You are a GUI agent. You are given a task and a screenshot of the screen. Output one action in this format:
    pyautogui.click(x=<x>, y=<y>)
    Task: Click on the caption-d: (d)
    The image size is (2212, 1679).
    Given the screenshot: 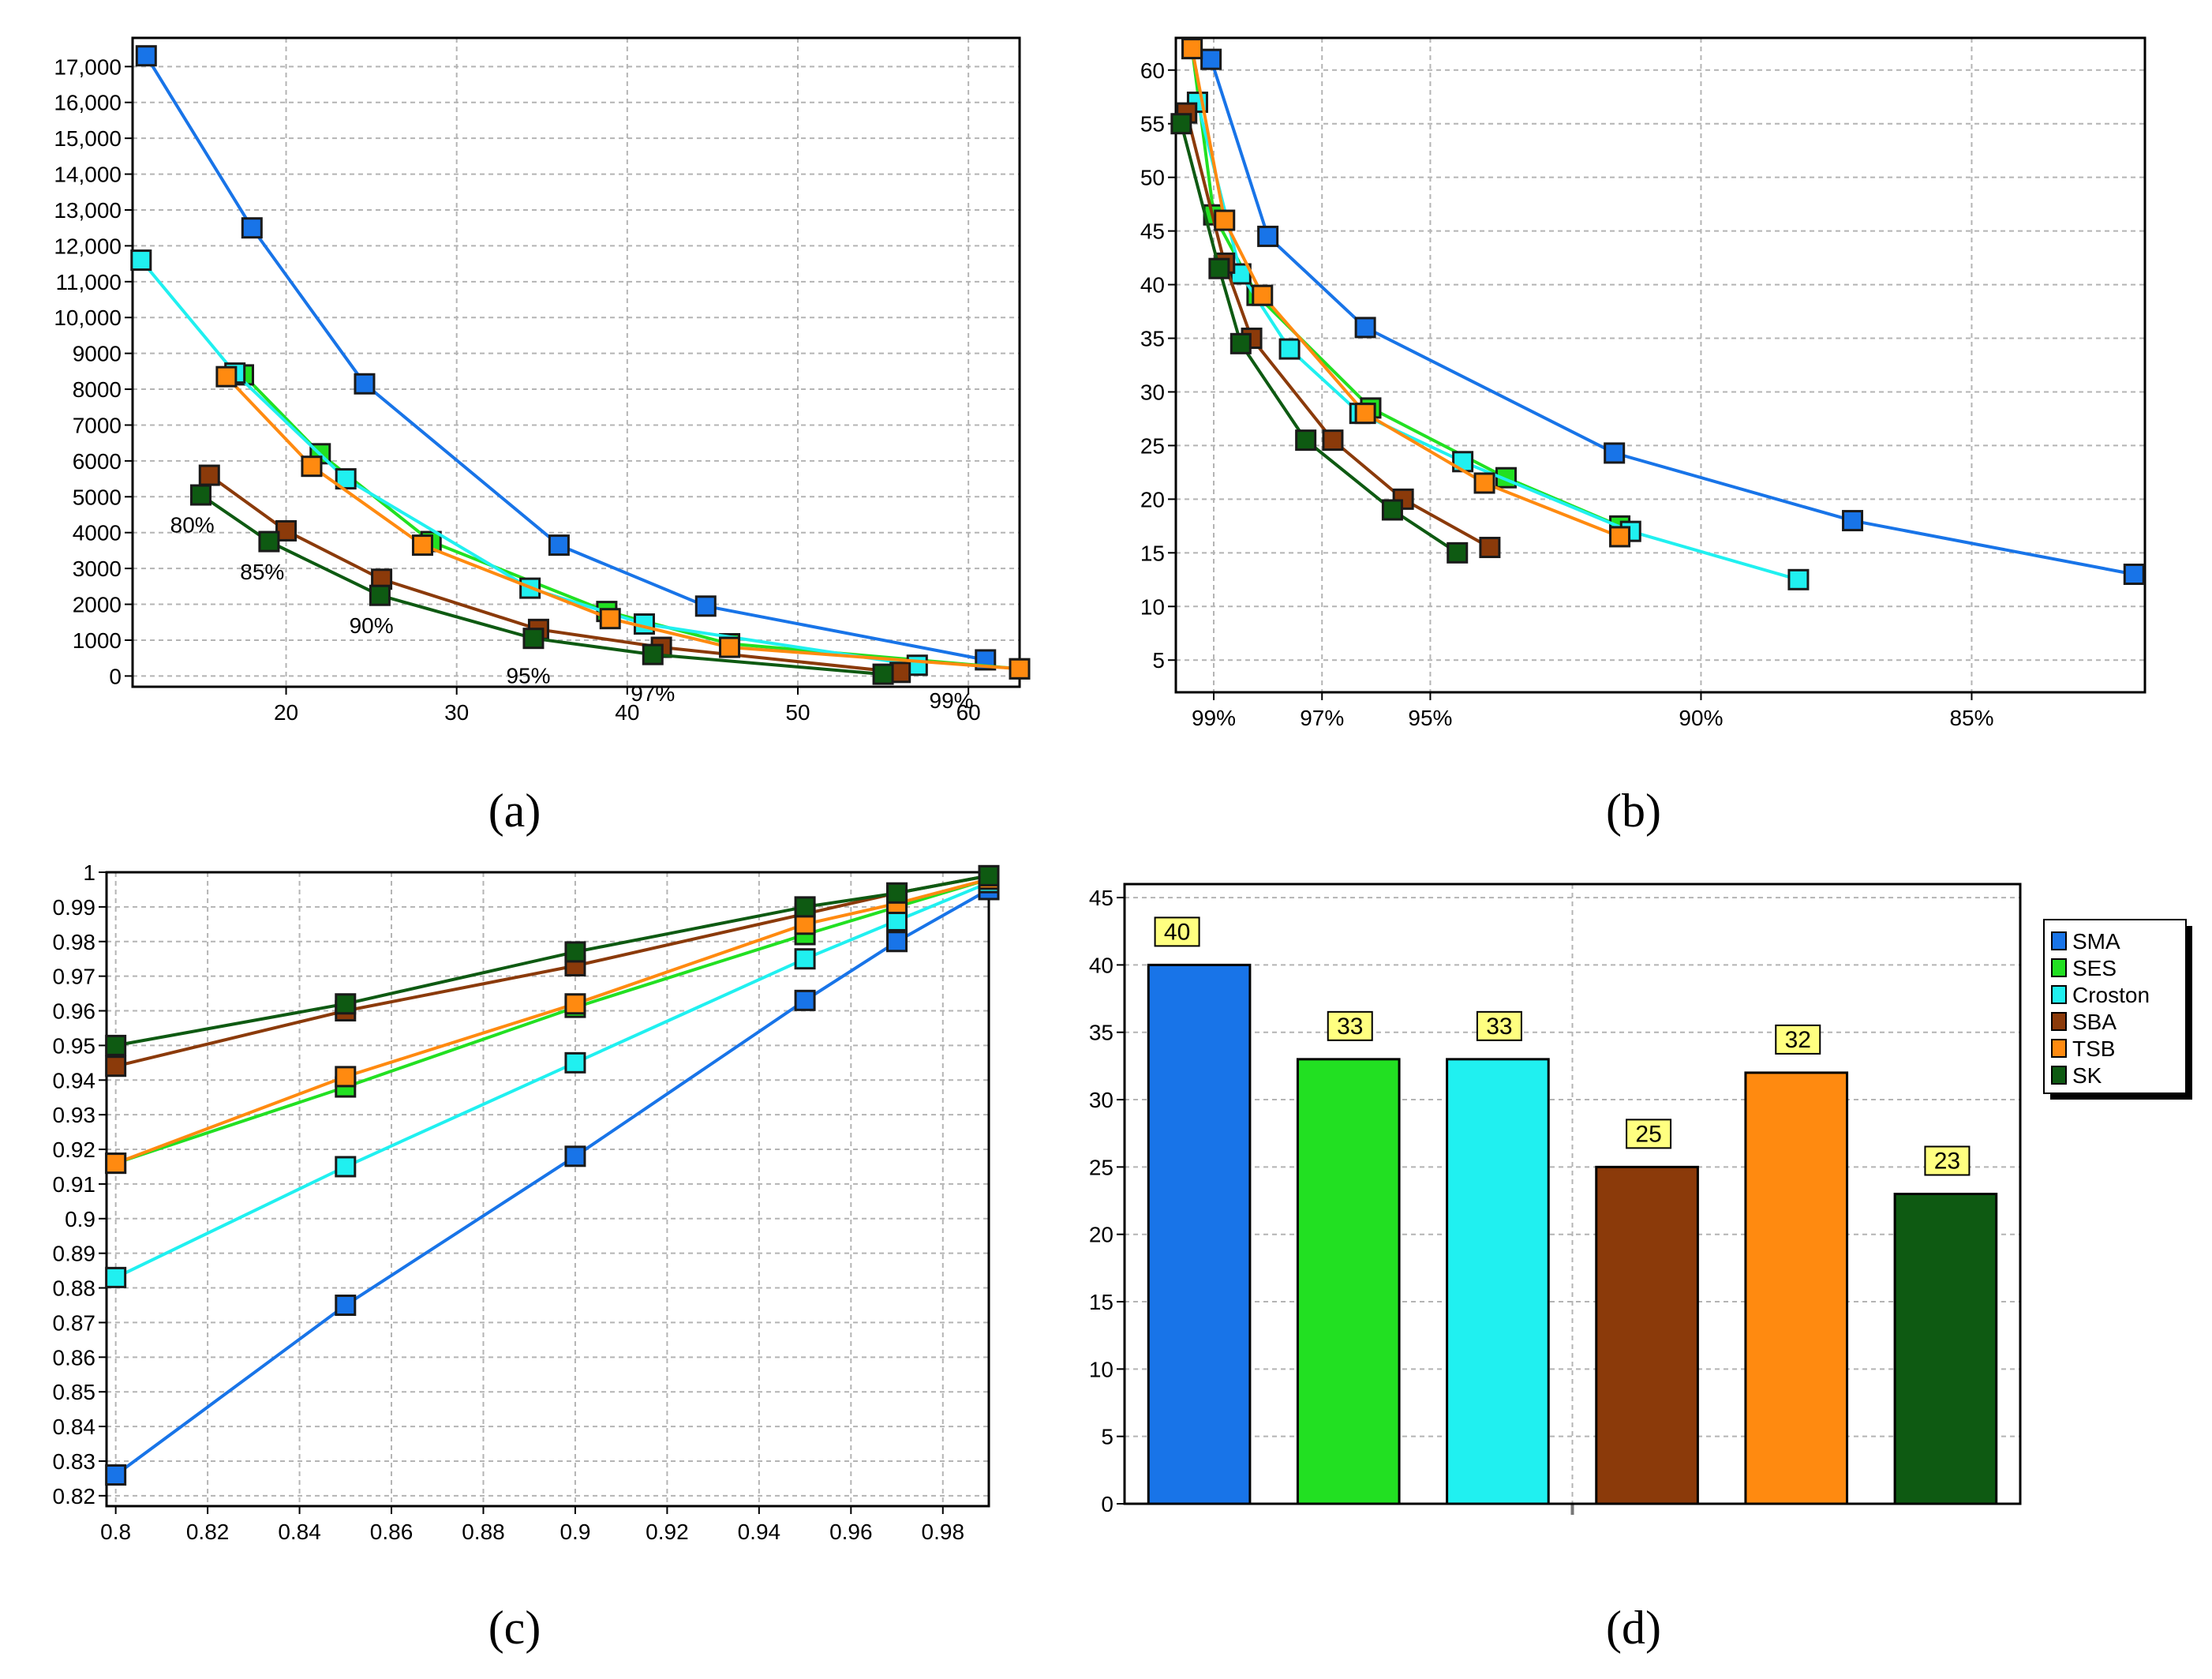 What is the action you would take?
    pyautogui.click(x=1633, y=1628)
    